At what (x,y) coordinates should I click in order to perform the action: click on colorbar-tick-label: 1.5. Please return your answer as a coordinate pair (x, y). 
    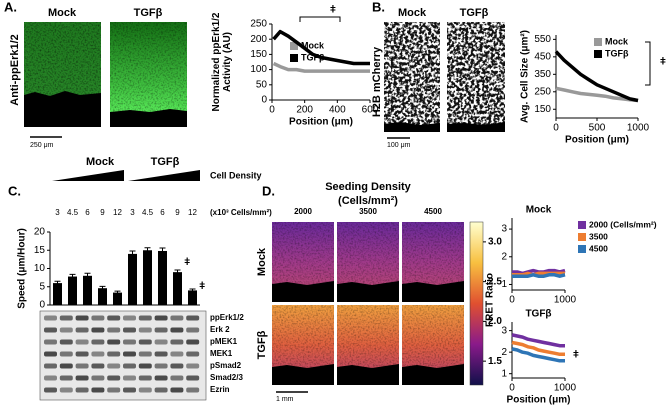
    Looking at the image, I should click on (495, 361).